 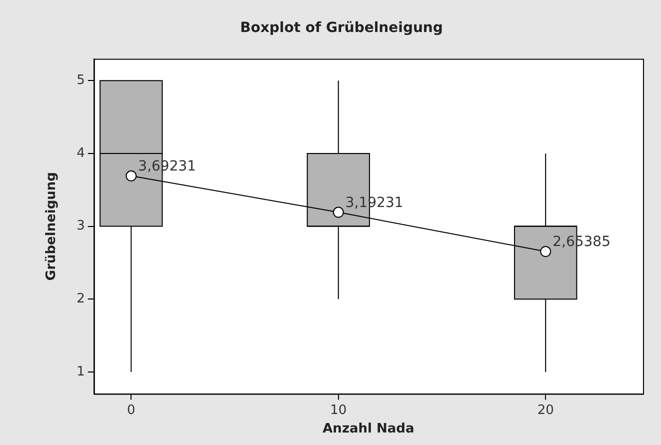 What do you see at coordinates (131, 410) in the screenshot?
I see `x-tick-label: 0` at bounding box center [131, 410].